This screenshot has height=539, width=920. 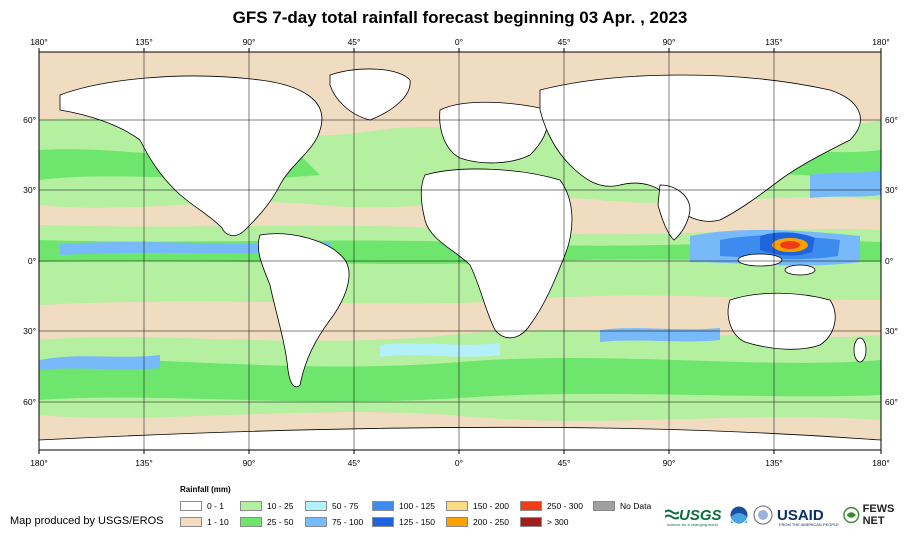 I want to click on legend-item: 250 - 300, so click(x=551, y=506).